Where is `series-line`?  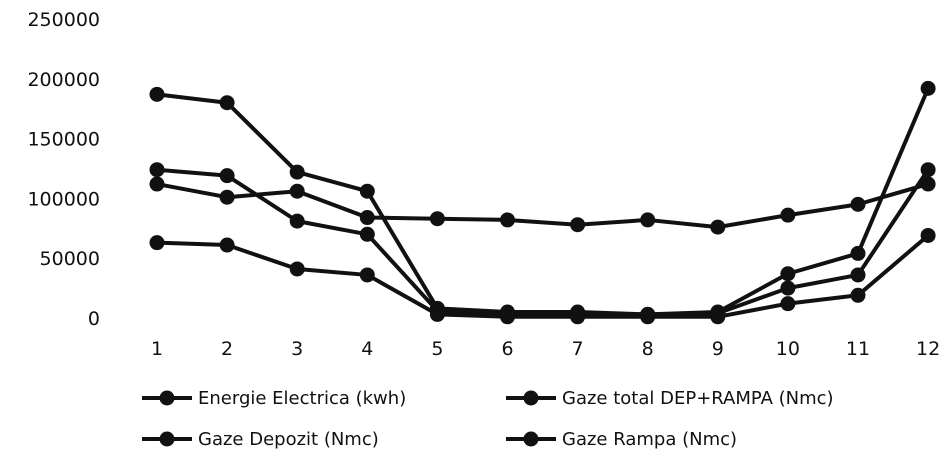 series-line is located at coordinates (542, 206).